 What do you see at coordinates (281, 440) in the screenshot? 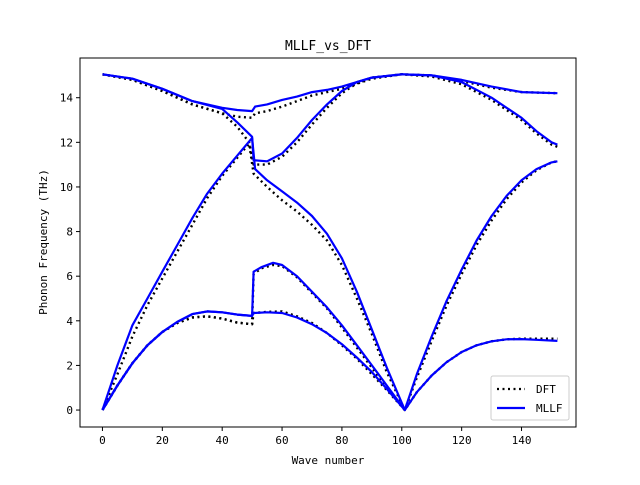
I see `x-tick-label: 60` at bounding box center [281, 440].